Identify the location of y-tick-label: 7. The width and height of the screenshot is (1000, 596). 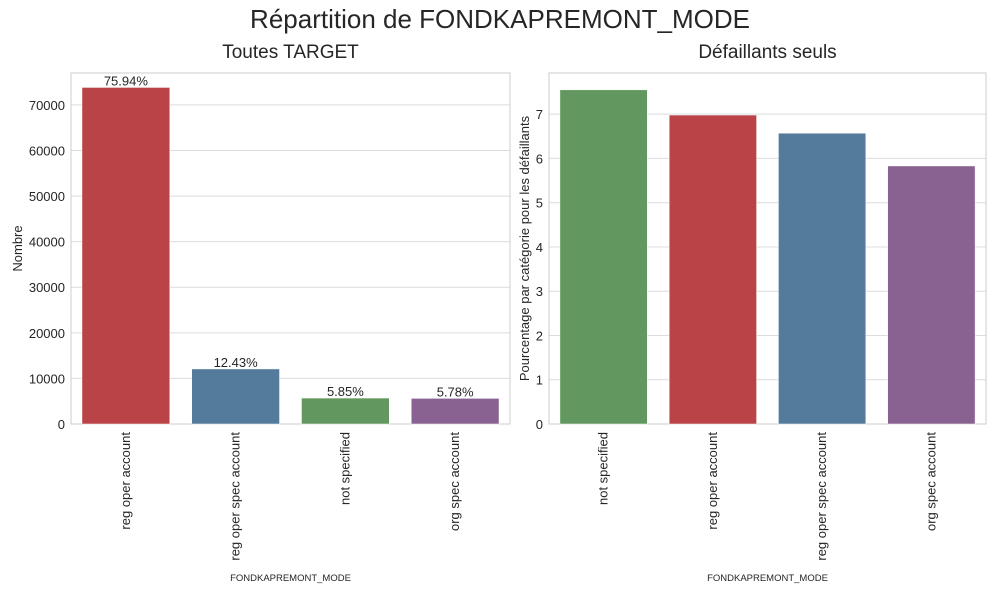
(539, 114).